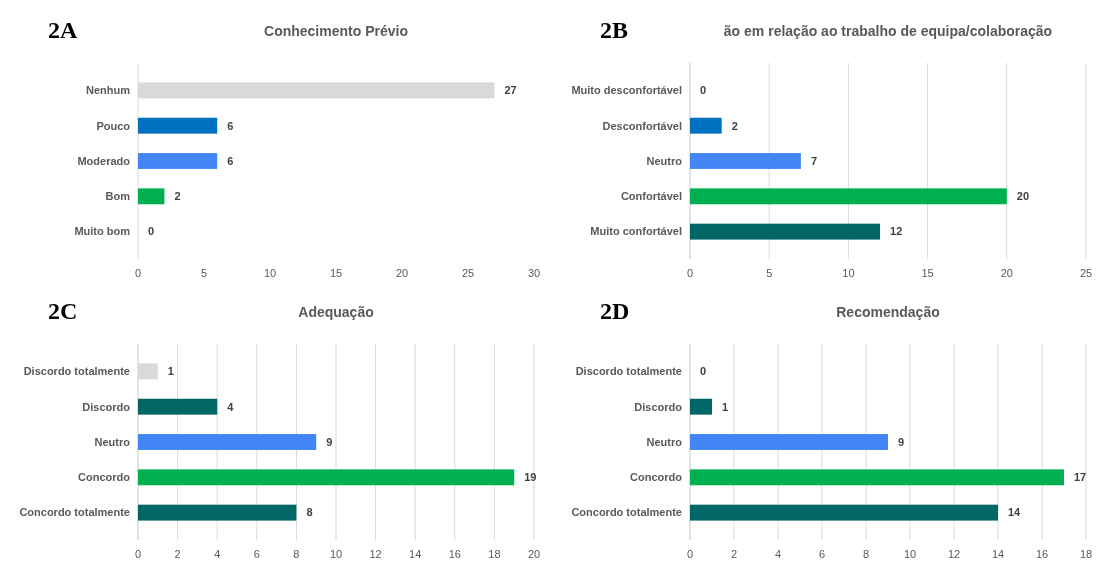 This screenshot has width=1119, height=578. What do you see at coordinates (113, 125) in the screenshot?
I see `y-tick-label: Pouco` at bounding box center [113, 125].